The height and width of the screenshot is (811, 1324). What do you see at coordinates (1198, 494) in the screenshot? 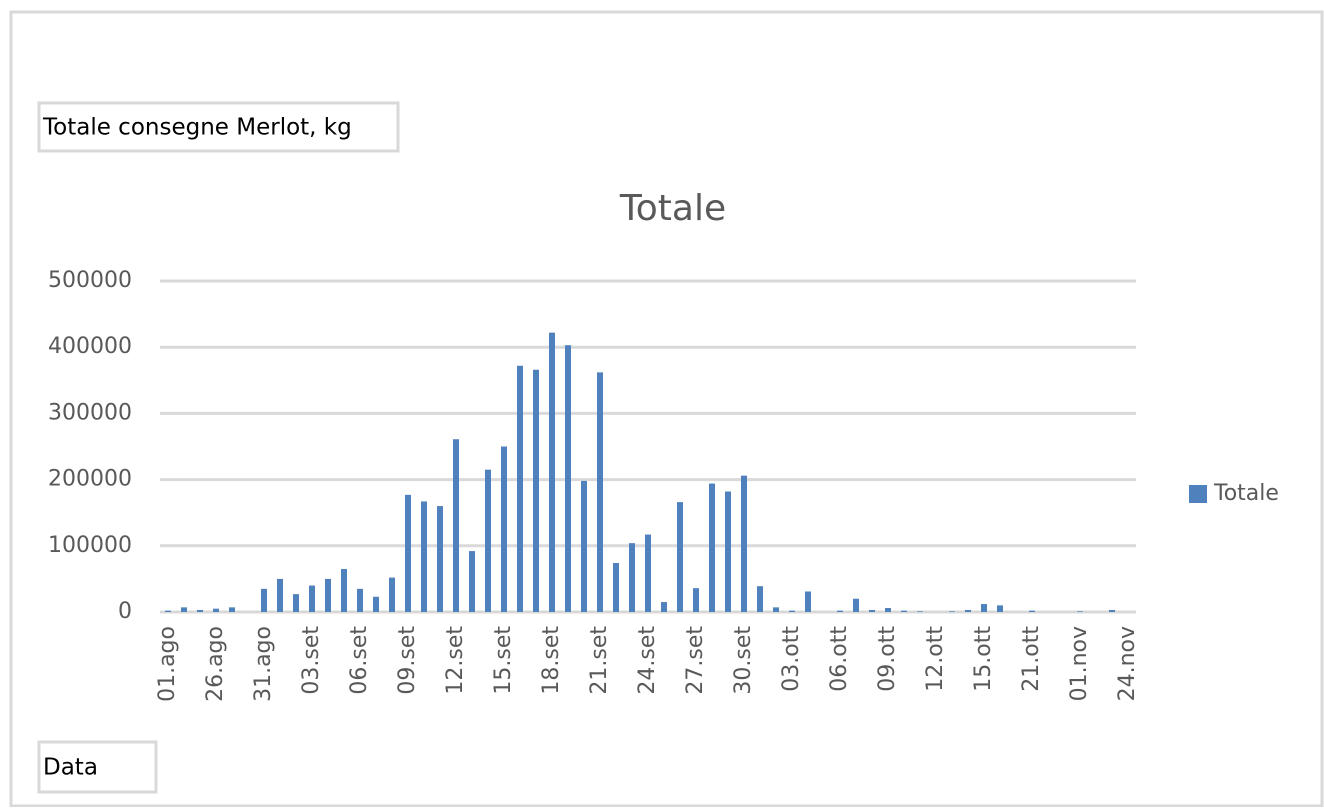
I see `legend-swatch` at bounding box center [1198, 494].